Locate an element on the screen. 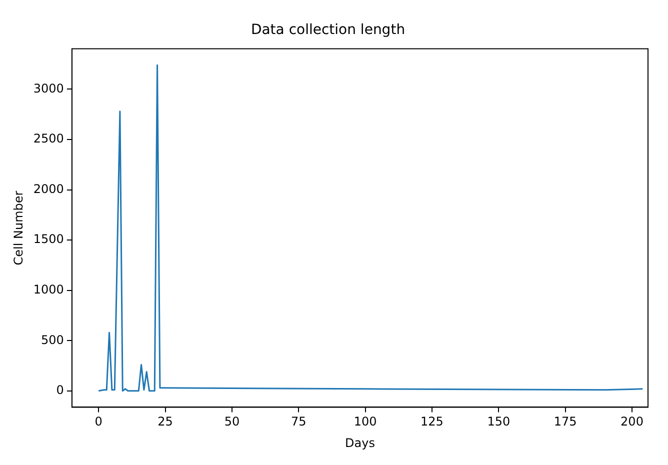  x-axis-title: Days is located at coordinates (359, 443).